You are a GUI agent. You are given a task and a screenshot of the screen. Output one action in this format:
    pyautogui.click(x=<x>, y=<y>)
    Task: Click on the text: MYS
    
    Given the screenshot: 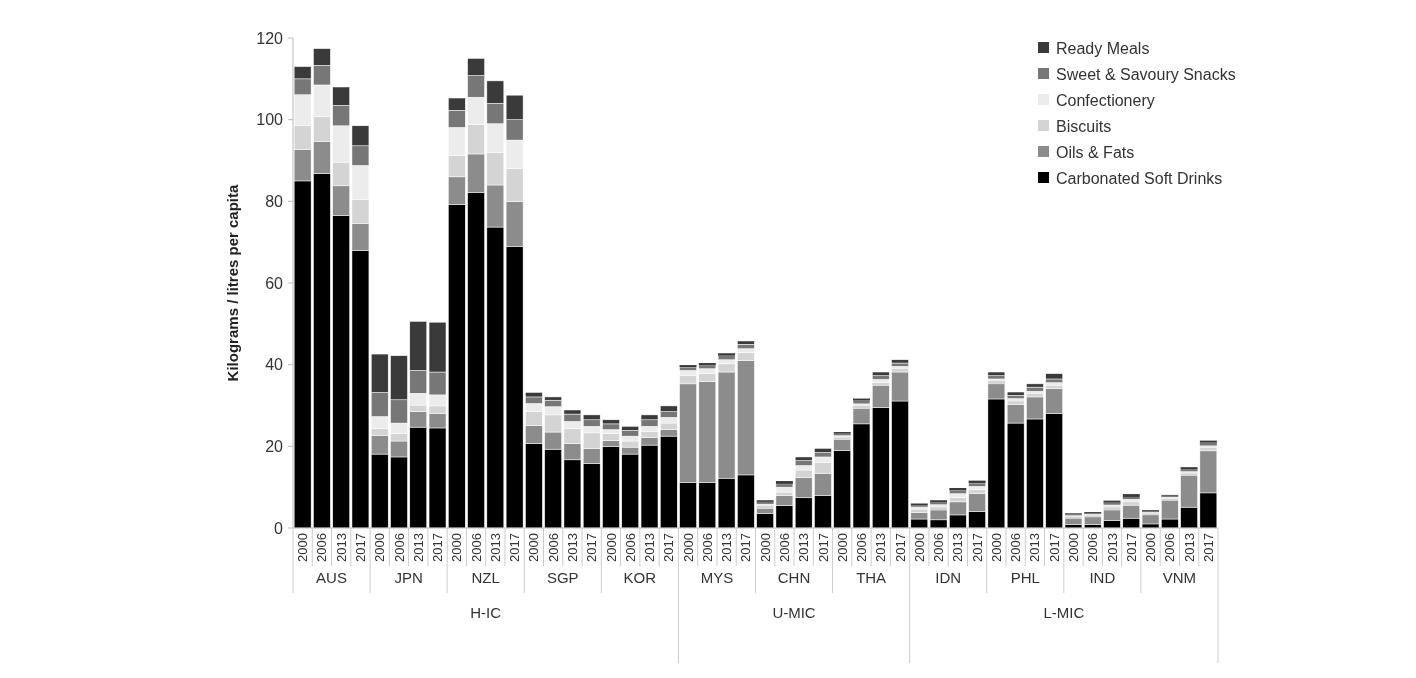 What is the action you would take?
    pyautogui.click(x=717, y=577)
    